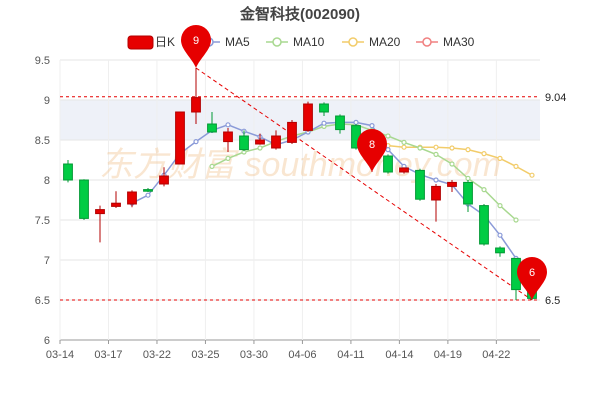 The image size is (600, 400). I want to click on legend-label: MA5, so click(237, 42).